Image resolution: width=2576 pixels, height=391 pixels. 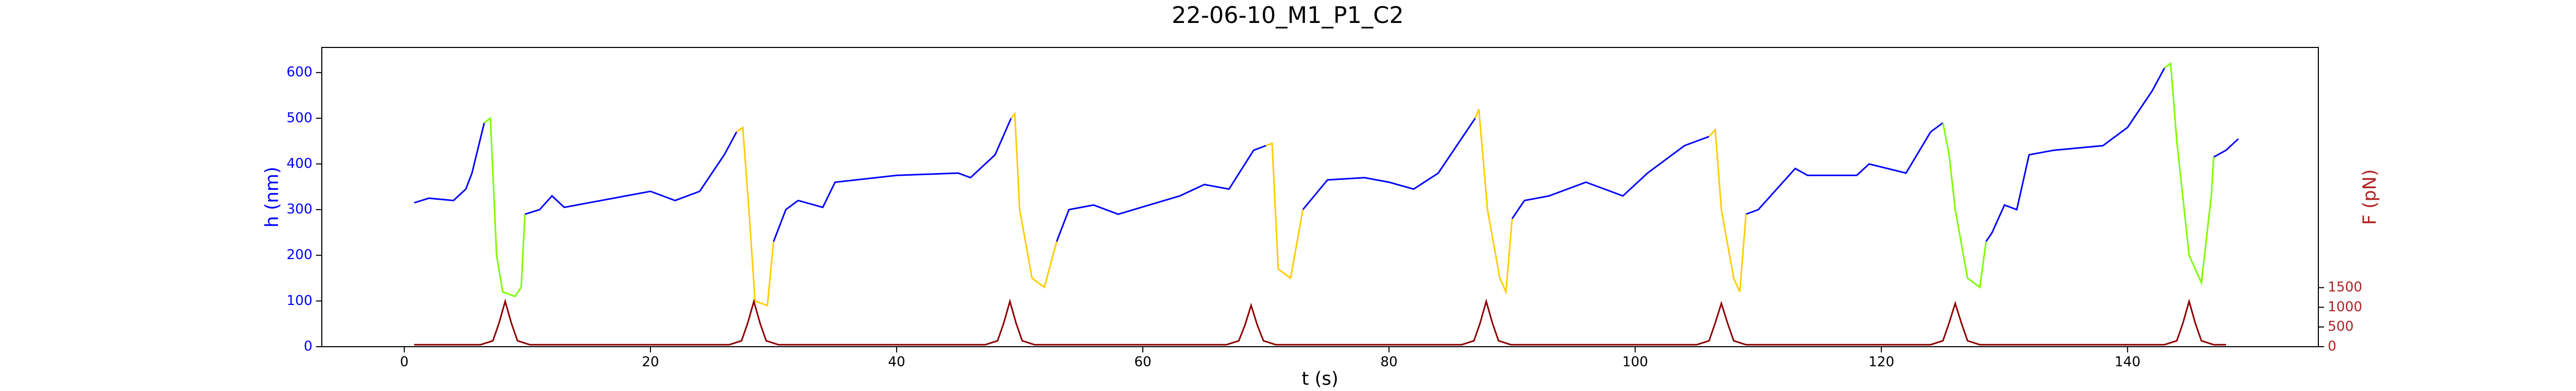 What do you see at coordinates (272, 197) in the screenshot?
I see `y-axis-label: h (nm)` at bounding box center [272, 197].